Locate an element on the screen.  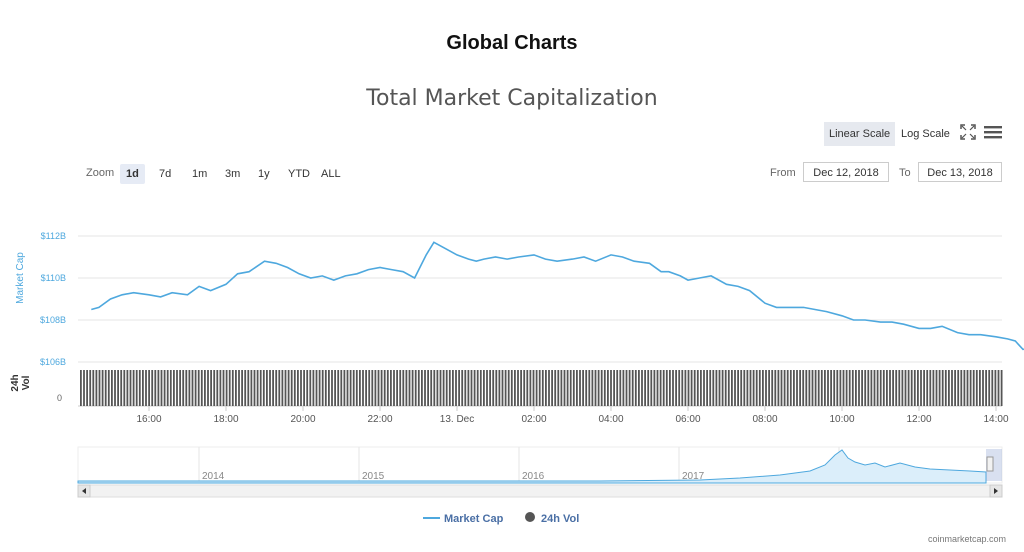
to-date-input: Dec 13, 2018 is located at coordinates (960, 172).